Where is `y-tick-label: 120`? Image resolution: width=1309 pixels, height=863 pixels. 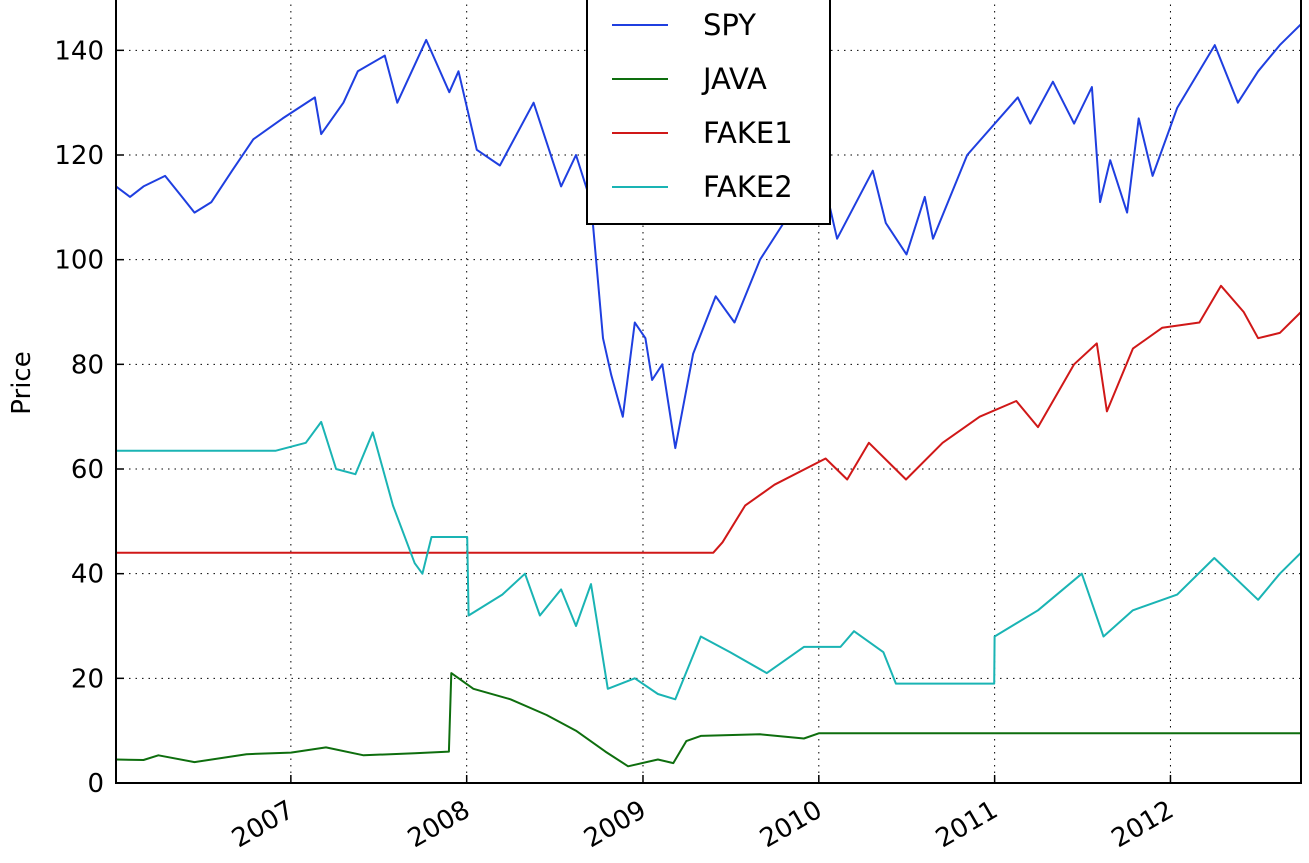
y-tick-label: 120 is located at coordinates (79, 156).